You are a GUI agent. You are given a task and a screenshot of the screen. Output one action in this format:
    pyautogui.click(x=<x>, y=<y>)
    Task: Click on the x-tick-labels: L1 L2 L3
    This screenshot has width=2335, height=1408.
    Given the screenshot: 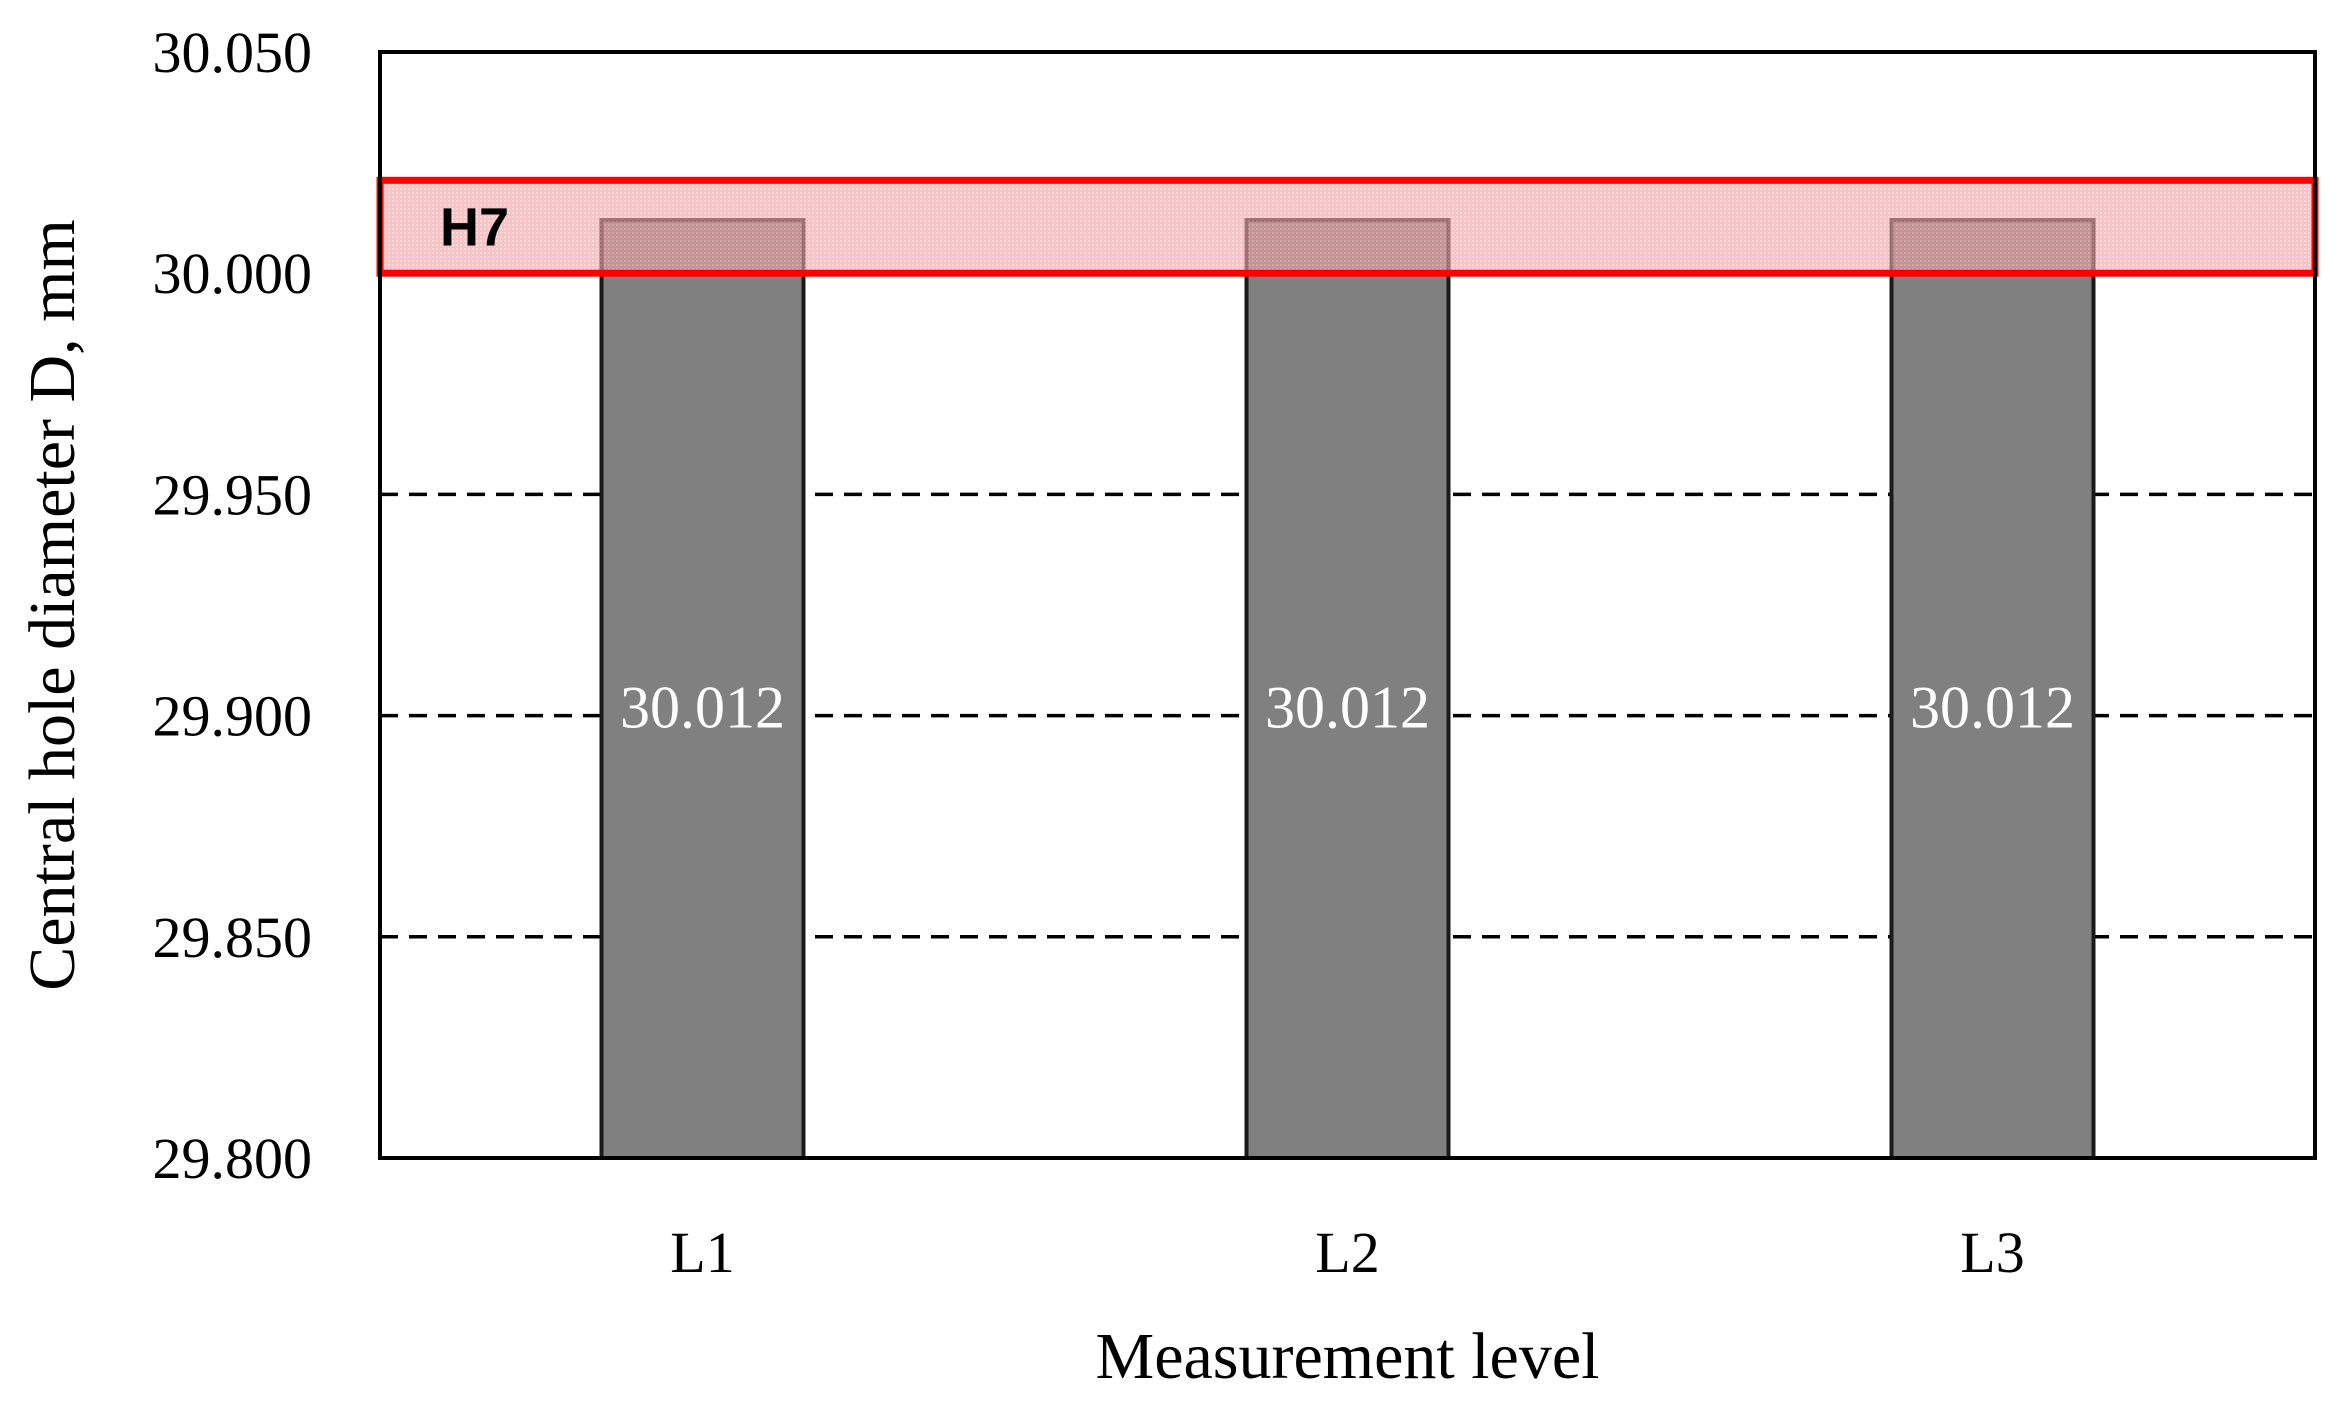 What is the action you would take?
    pyautogui.click(x=1347, y=1252)
    